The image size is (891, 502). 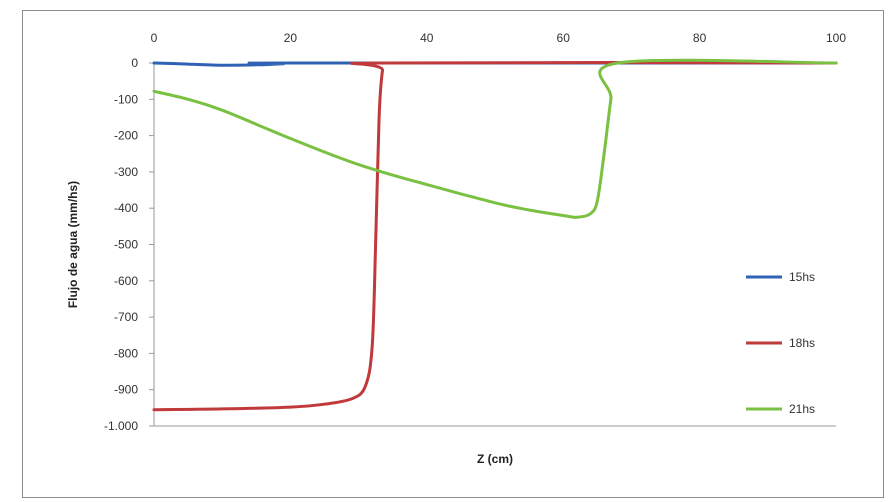 What do you see at coordinates (836, 38) in the screenshot?
I see `x-tick-label: 100` at bounding box center [836, 38].